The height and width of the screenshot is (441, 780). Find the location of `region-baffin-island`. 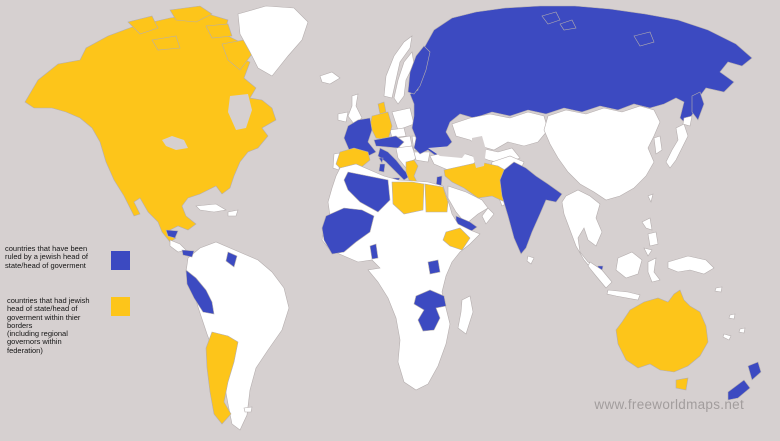

region-baffin-island is located at coordinates (237, 55).